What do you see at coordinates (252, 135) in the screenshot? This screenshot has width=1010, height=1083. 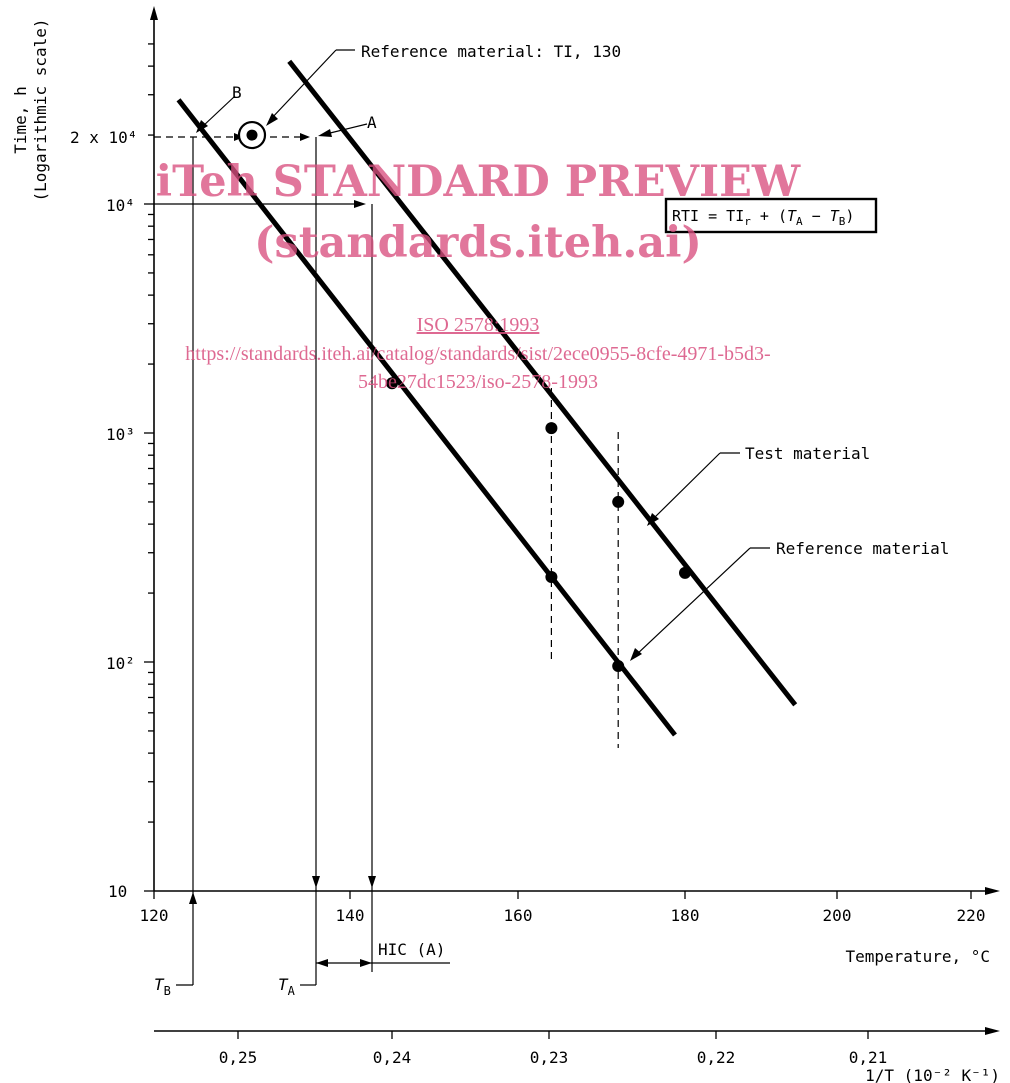 I see `reference-marker` at bounding box center [252, 135].